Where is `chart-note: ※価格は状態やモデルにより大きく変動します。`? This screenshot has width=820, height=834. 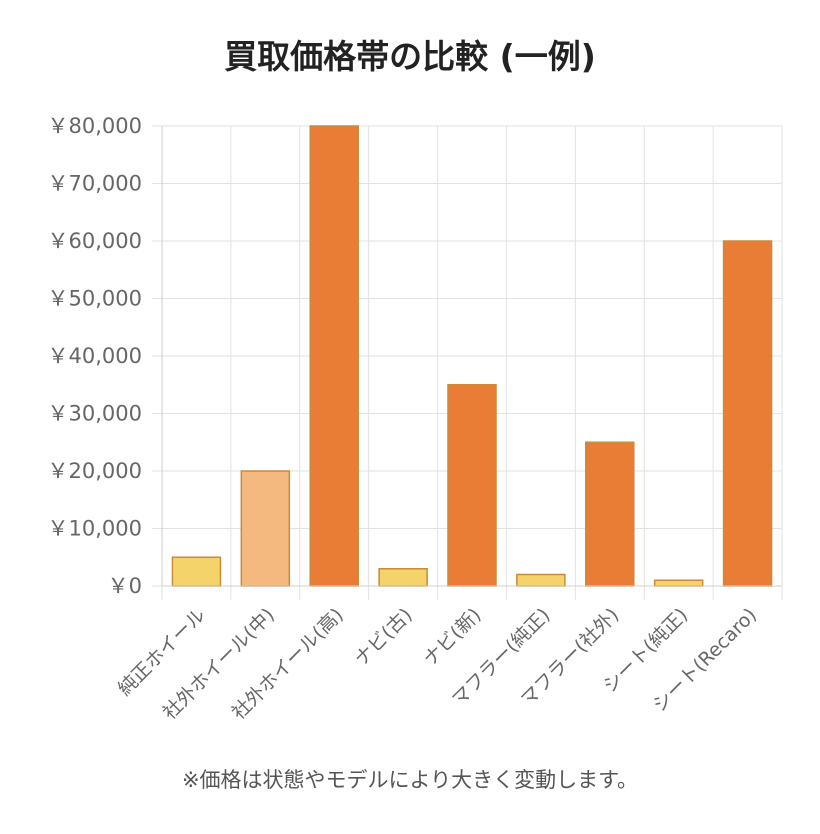
chart-note: ※価格は状態やモデルにより大きく変動します。 is located at coordinates (410, 780).